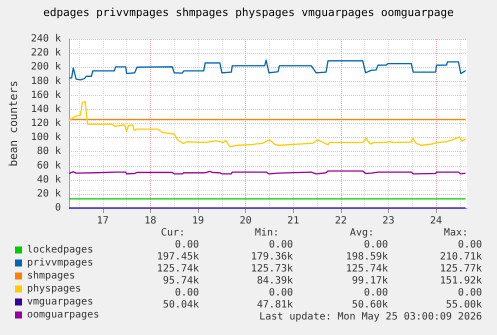  I want to click on text: 99.17k, so click(370, 281).